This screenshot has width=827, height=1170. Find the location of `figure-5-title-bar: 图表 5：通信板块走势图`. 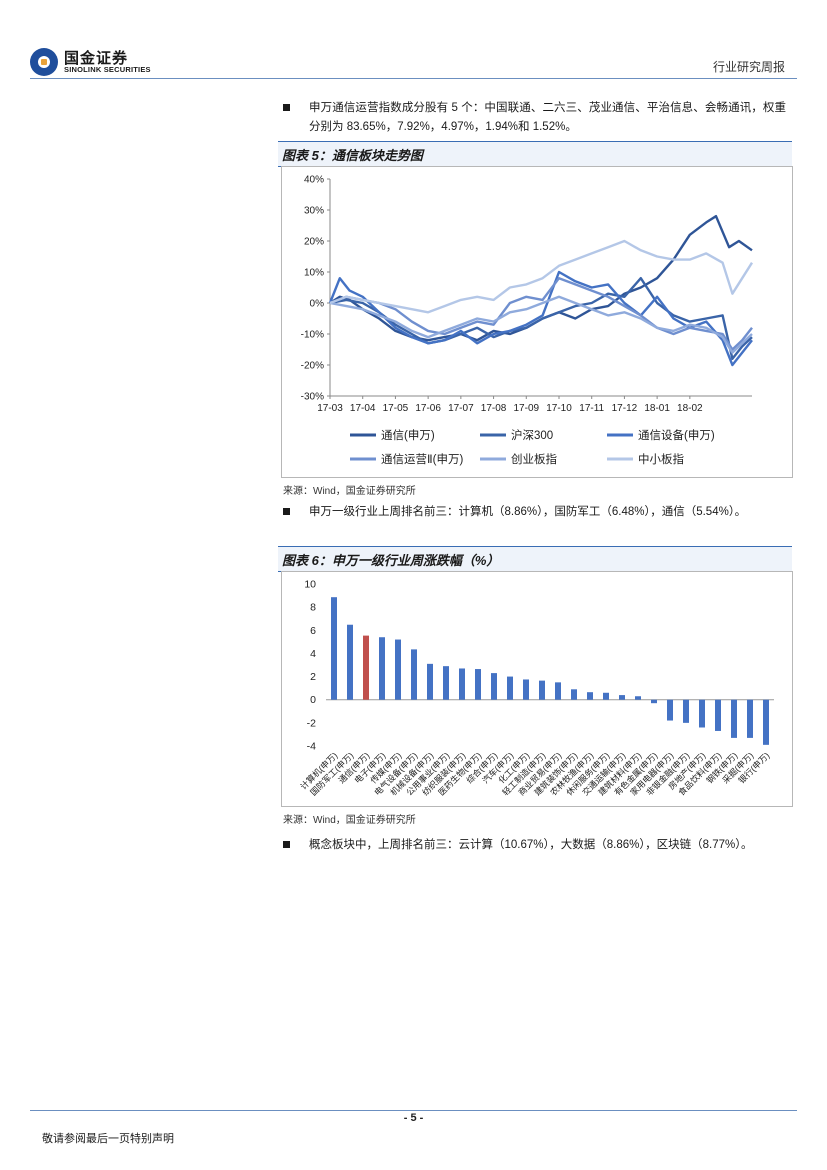

figure-5-title-bar: 图表 5：通信板块走势图 is located at coordinates (535, 154).